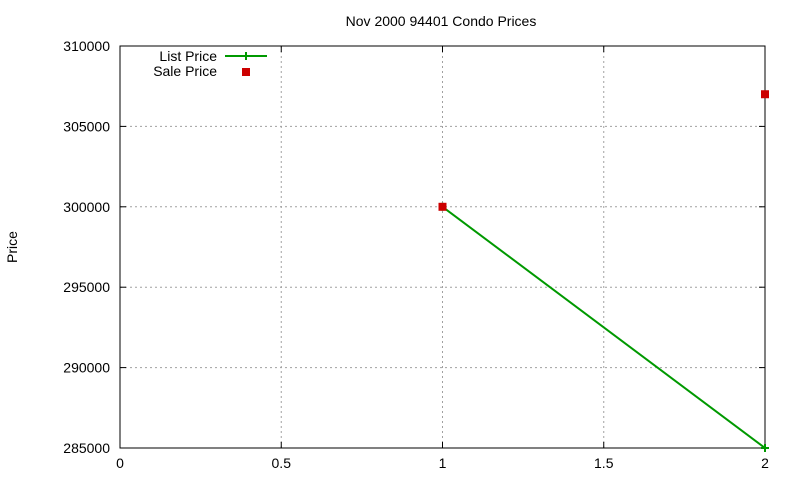 This screenshot has height=480, width=800. What do you see at coordinates (120, 463) in the screenshot?
I see `x-tick-label: 0` at bounding box center [120, 463].